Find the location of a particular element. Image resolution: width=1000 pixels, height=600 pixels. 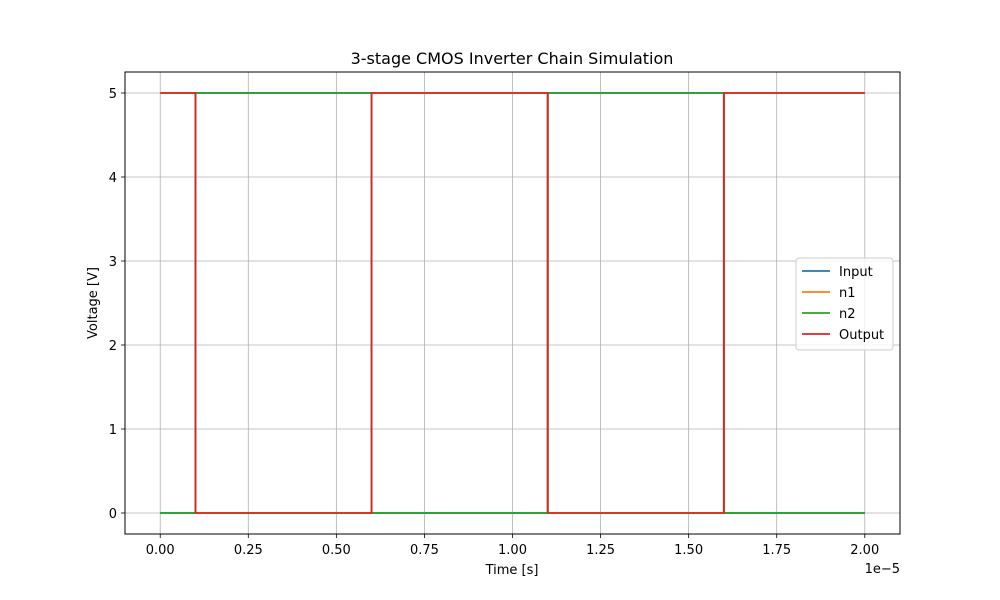

legend: Input n1 n2 Output is located at coordinates (844, 304).